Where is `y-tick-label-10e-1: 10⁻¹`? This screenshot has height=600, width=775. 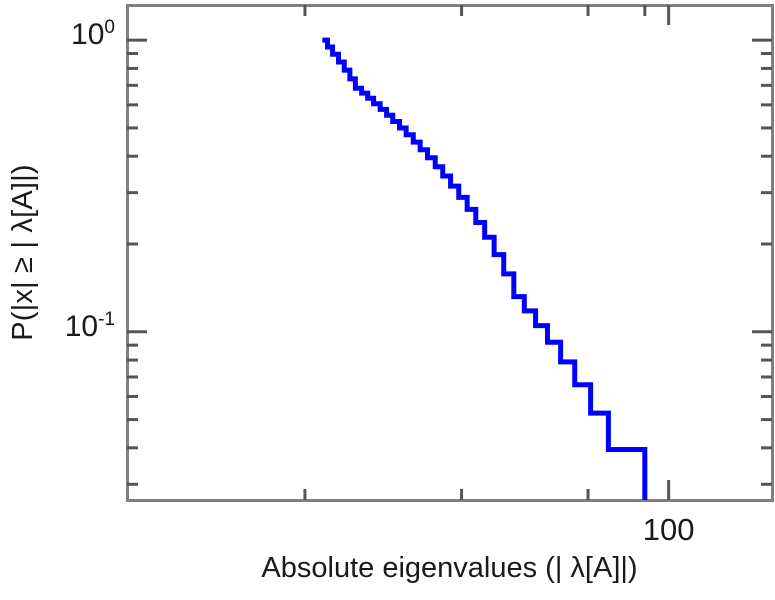
y-tick-label-10e-1: 10⁻¹ is located at coordinates (89, 325).